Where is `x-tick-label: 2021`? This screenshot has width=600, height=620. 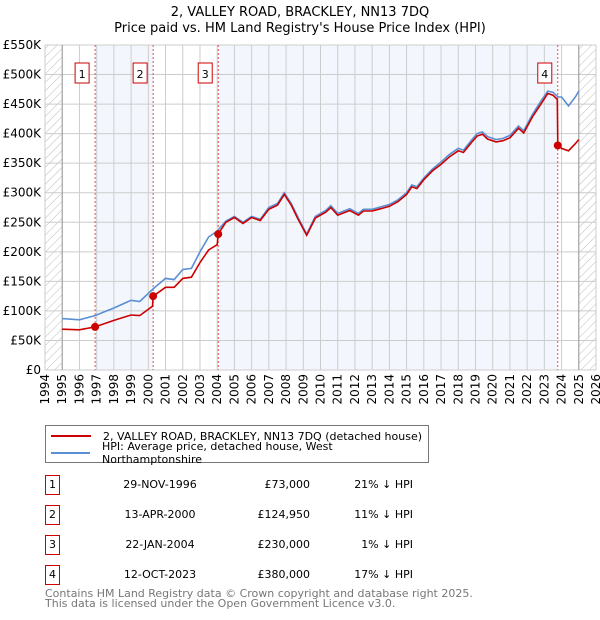
x-tick-label: 2021 is located at coordinates (510, 389).